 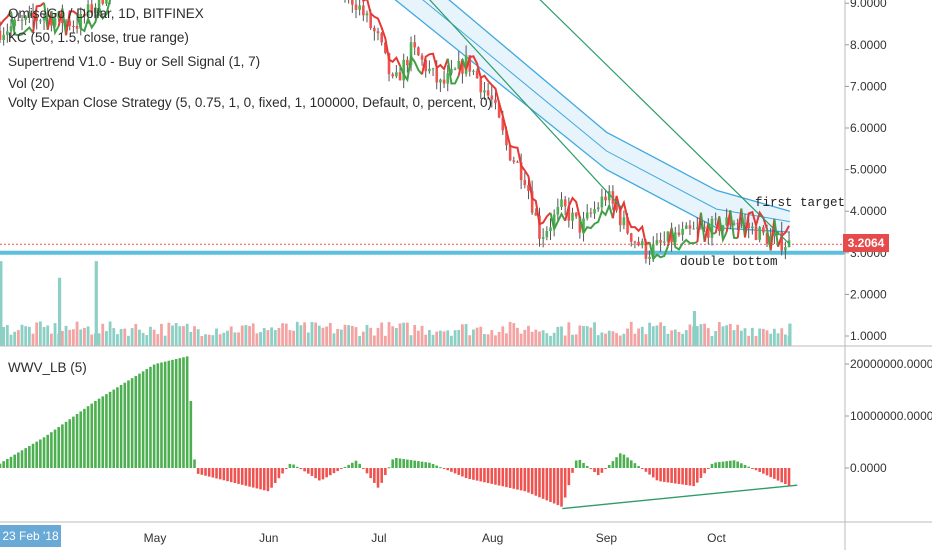 I want to click on legend-kc: KC (50, 1.5, close, true range), so click(x=98, y=37).